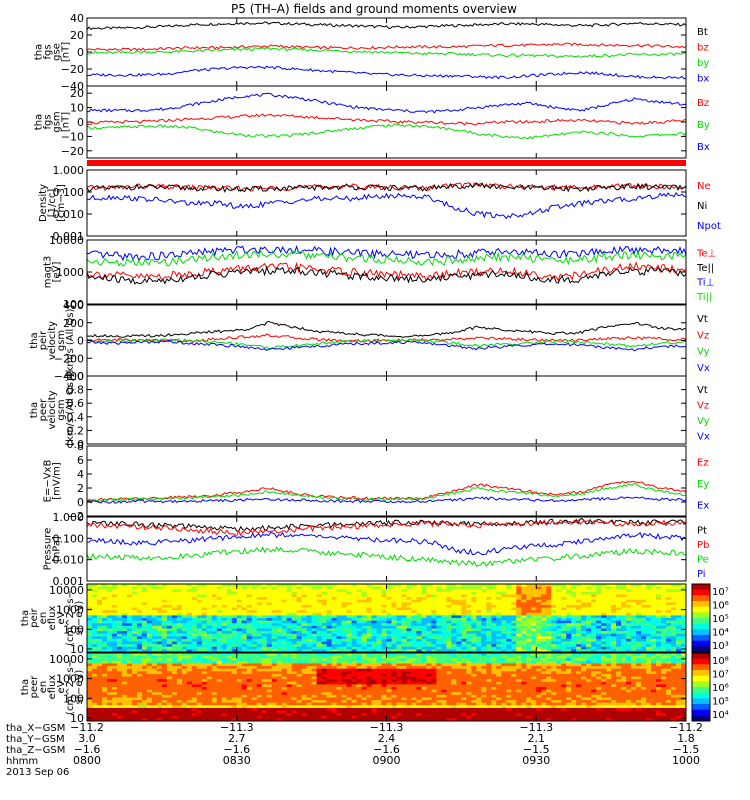 This screenshot has width=750, height=800. Describe the element at coordinates (69, 192) in the screenshot. I see `y-tick-label: 0.100` at that location.